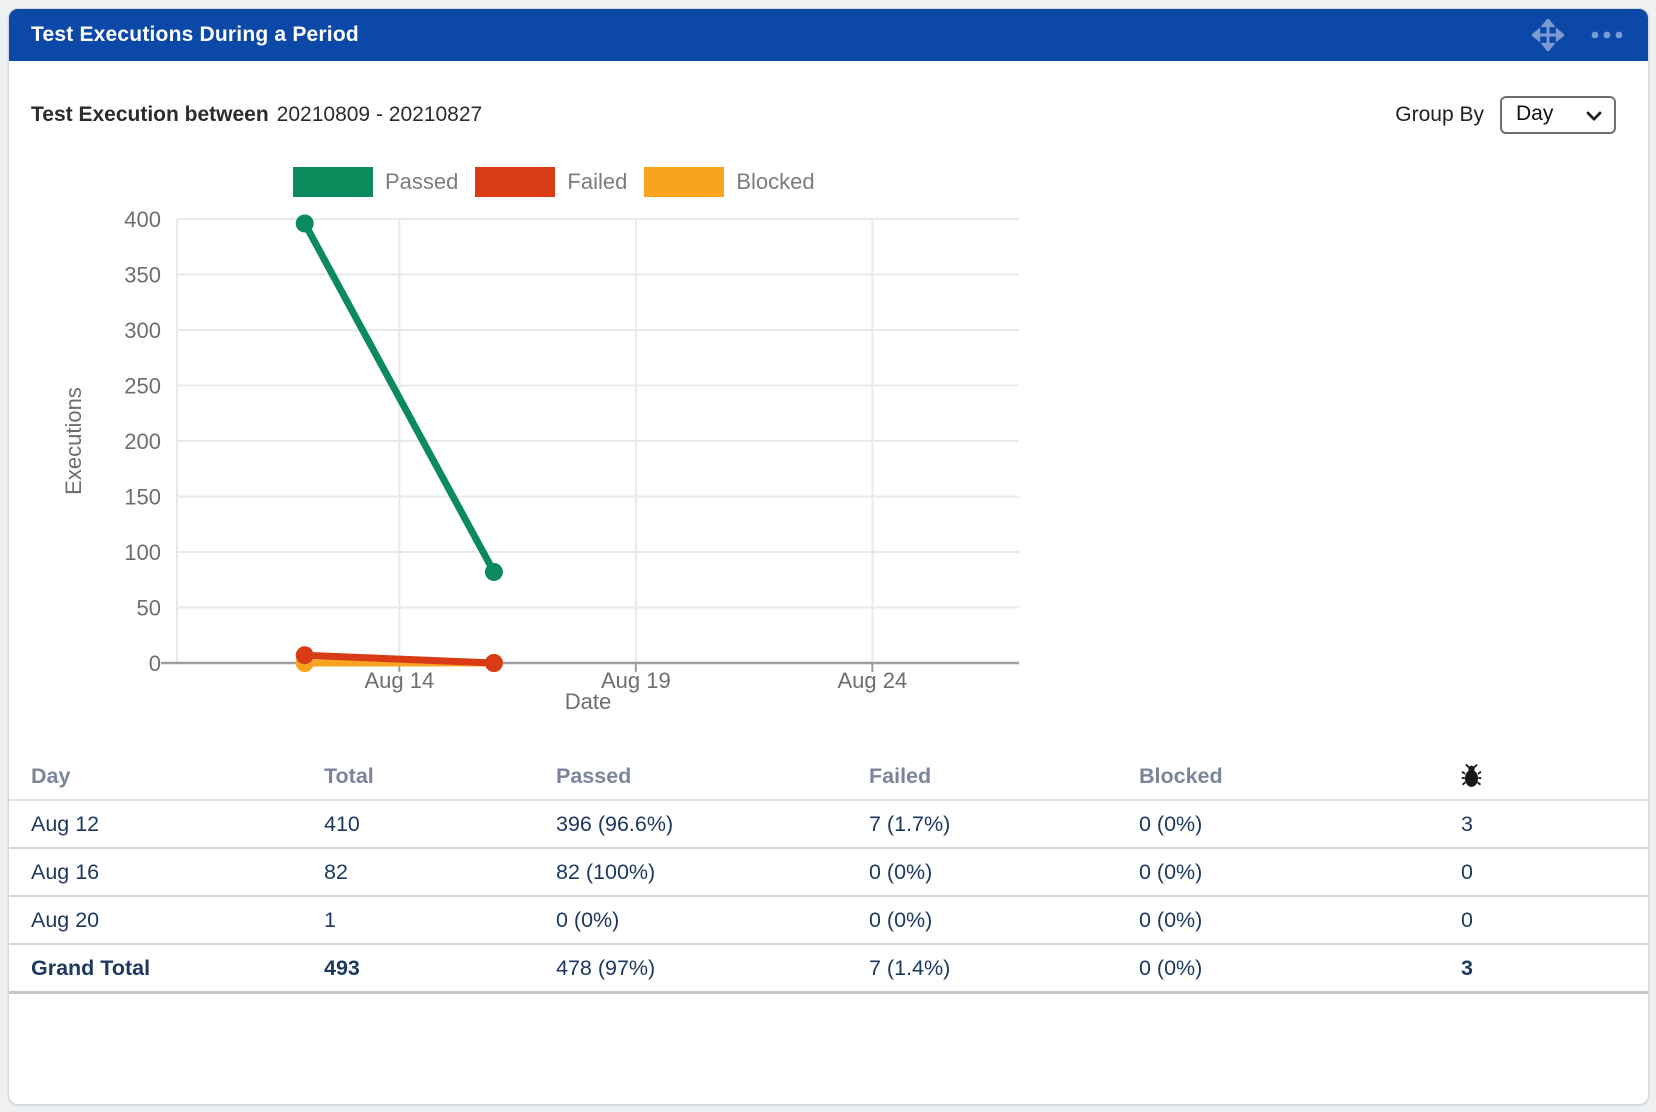  I want to click on table-row: Aug 20 1 0 (0%) 0 (0%) 0 (0%) 0, so click(828, 920).